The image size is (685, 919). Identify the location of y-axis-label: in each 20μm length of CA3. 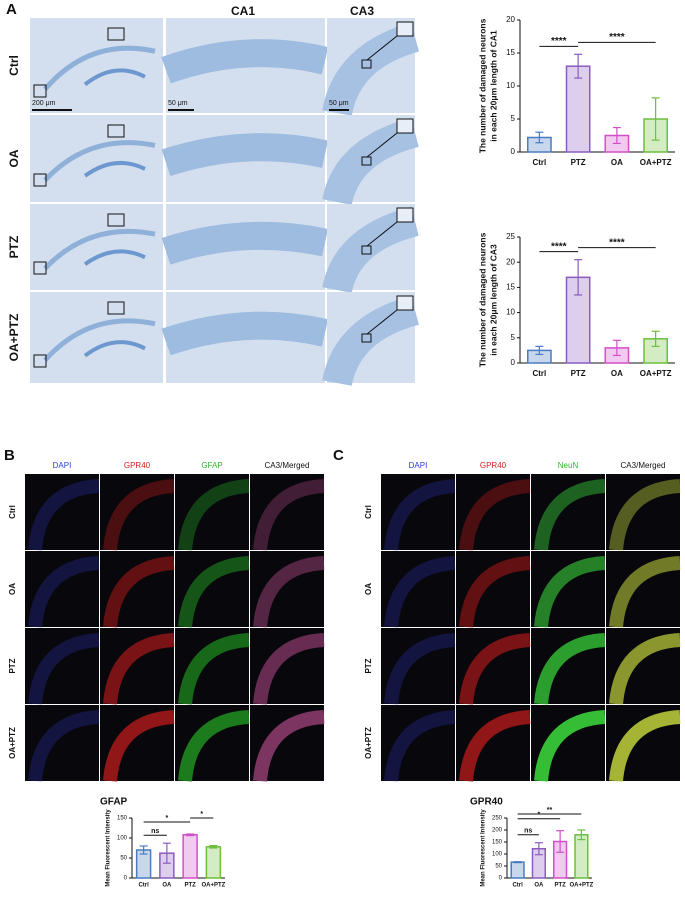
(493, 300).